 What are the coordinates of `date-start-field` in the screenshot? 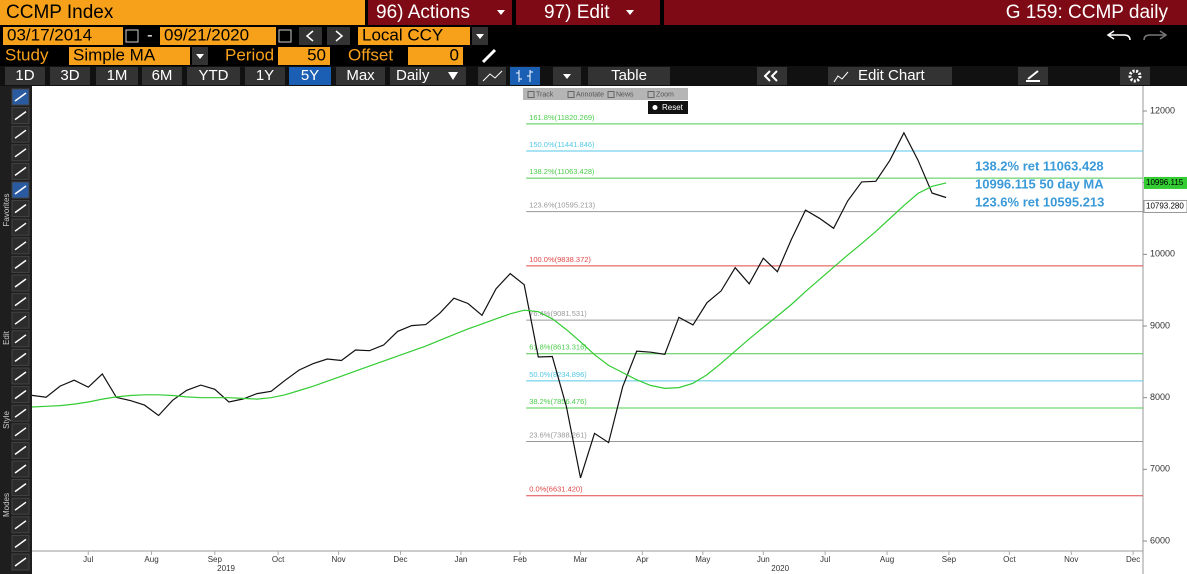 It's located at (63, 36).